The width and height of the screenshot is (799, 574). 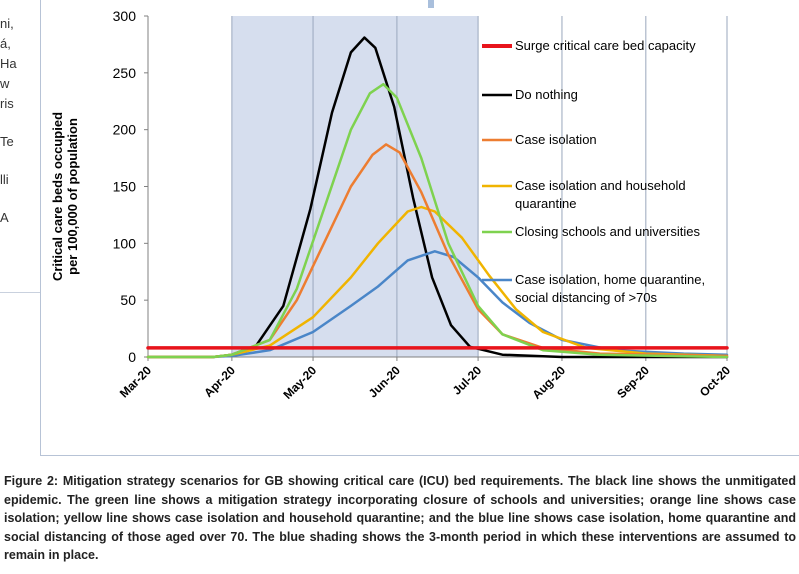 I want to click on x-tick-label: Aug-20, so click(x=548, y=382).